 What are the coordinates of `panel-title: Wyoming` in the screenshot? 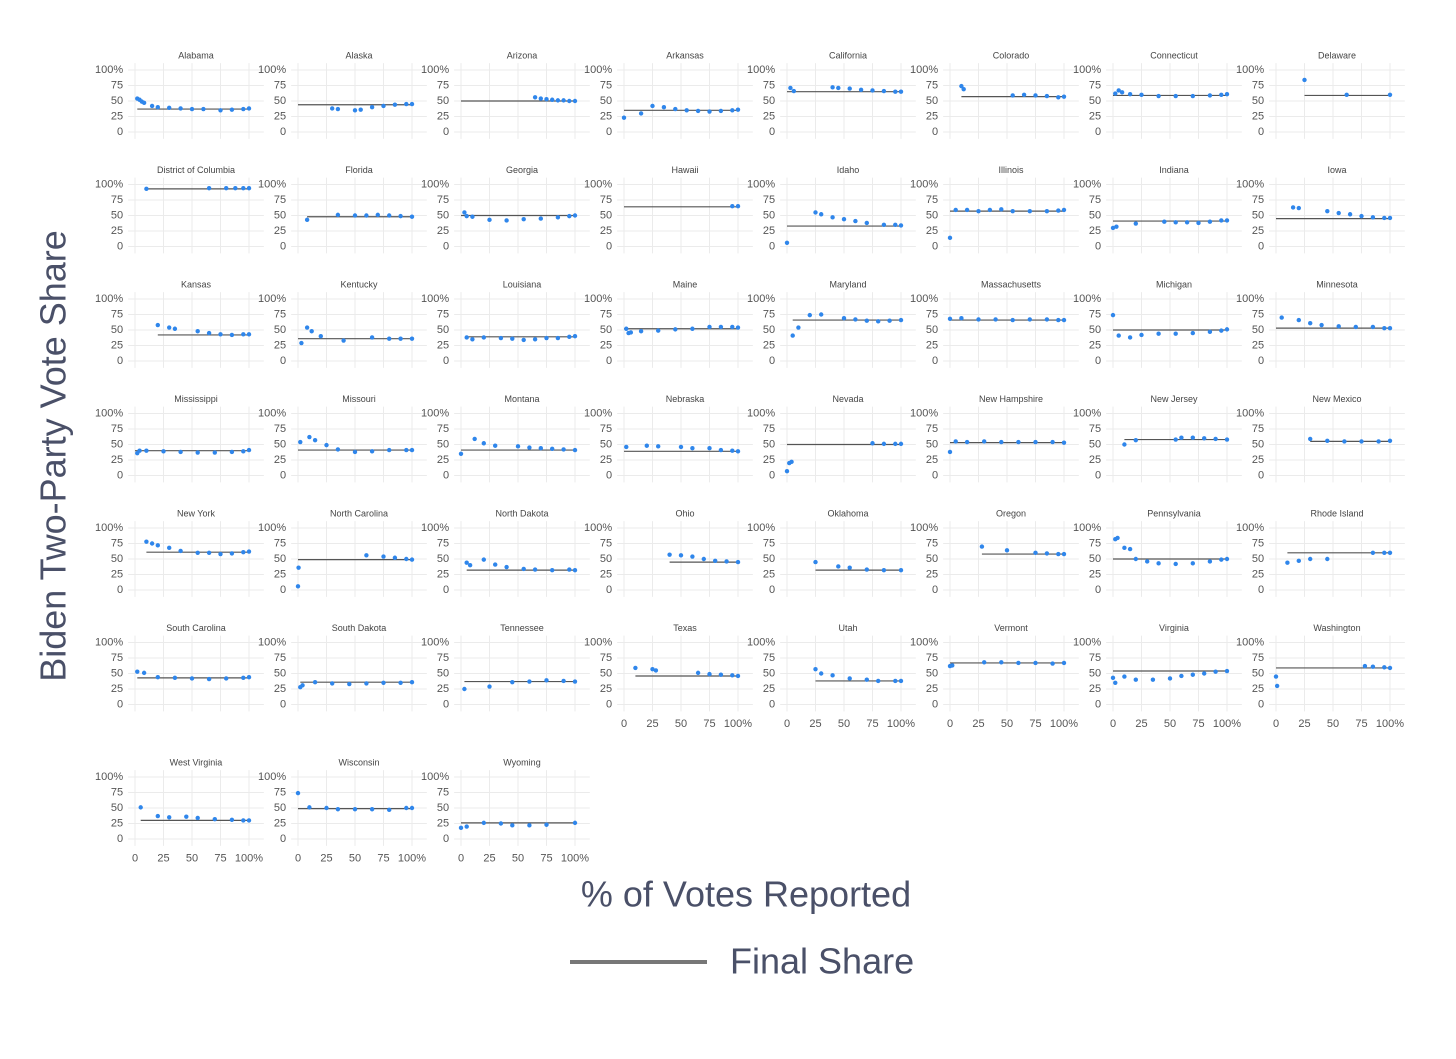 It's located at (521, 762).